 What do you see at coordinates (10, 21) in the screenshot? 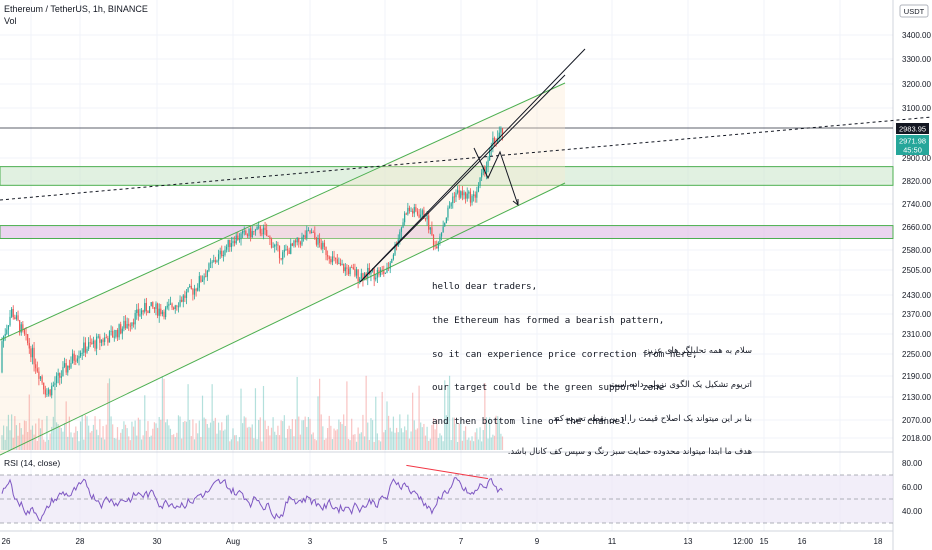
I see `volume-label: Vol` at bounding box center [10, 21].